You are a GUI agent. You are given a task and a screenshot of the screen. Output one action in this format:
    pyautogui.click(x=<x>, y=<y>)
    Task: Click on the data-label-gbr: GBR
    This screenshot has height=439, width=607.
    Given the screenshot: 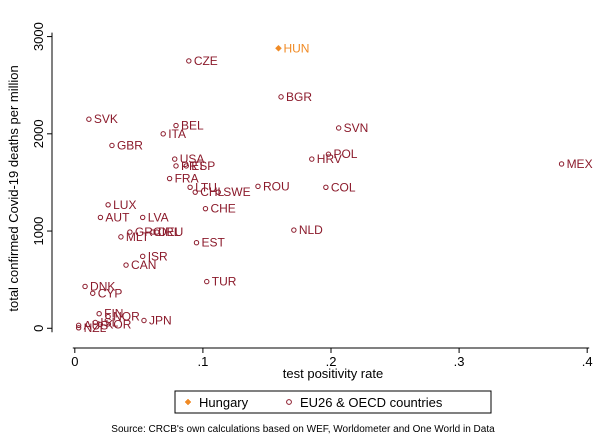 What is the action you would take?
    pyautogui.click(x=130, y=145)
    